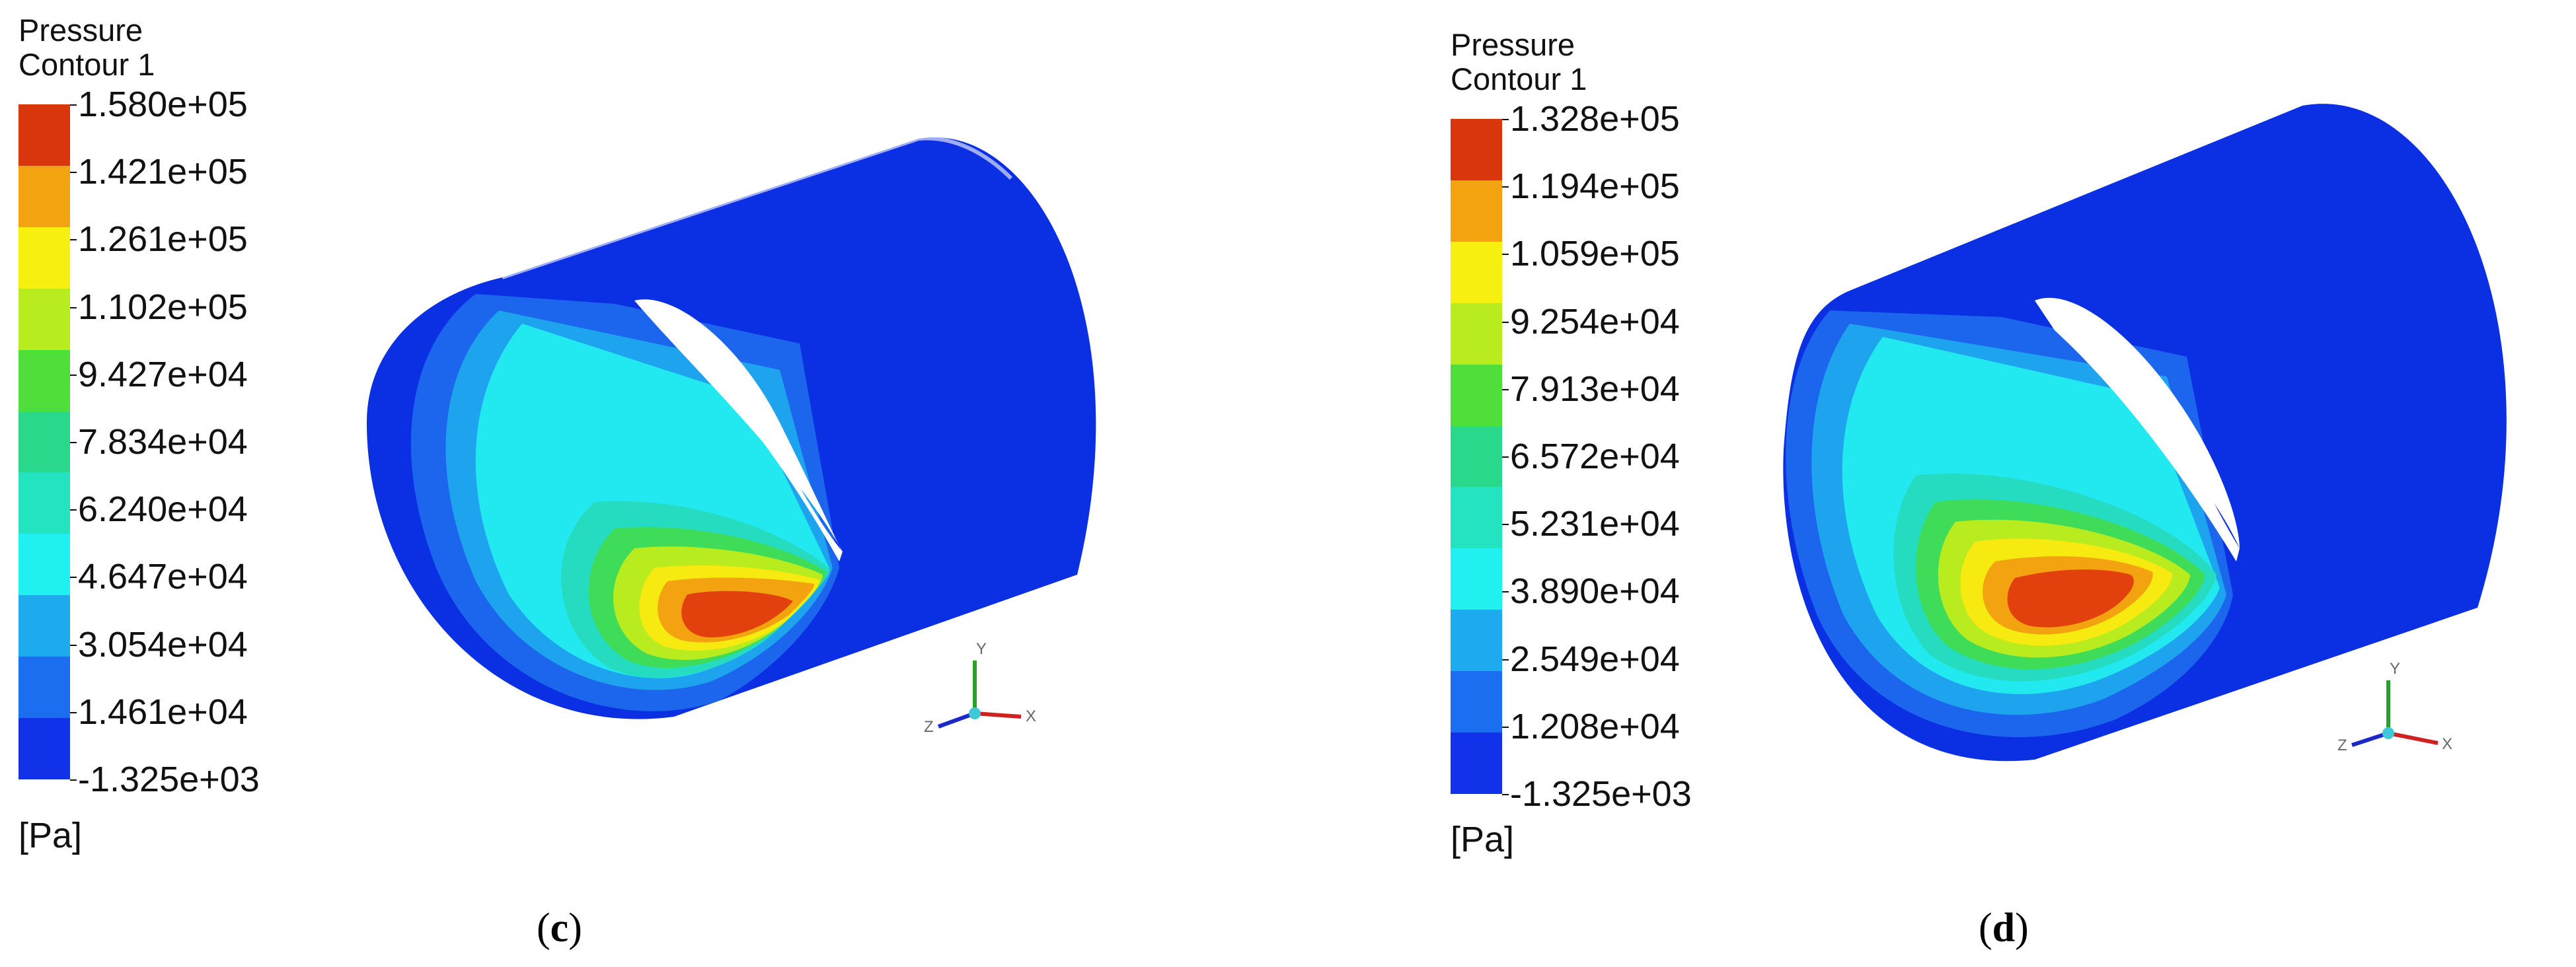 The image size is (2576, 967). What do you see at coordinates (163, 442) in the screenshot?
I see `legend-tick-label: 7.834e+04` at bounding box center [163, 442].